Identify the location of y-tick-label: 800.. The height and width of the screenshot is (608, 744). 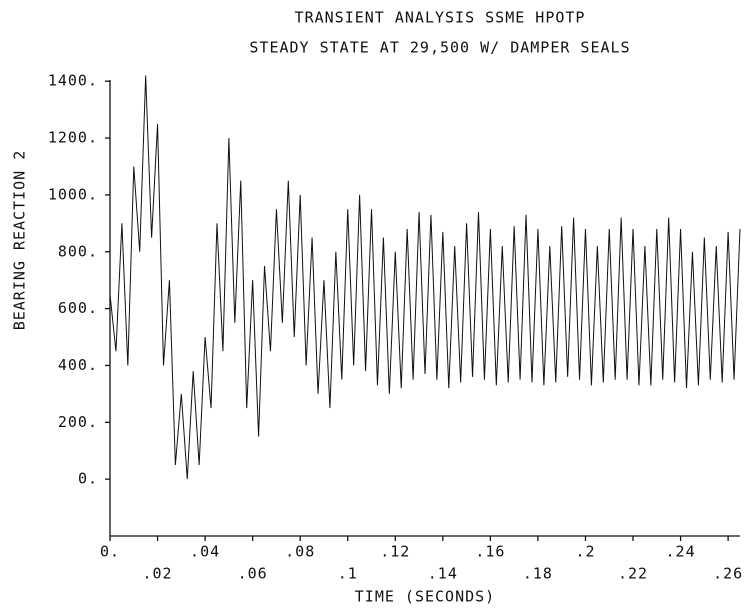
(78, 251).